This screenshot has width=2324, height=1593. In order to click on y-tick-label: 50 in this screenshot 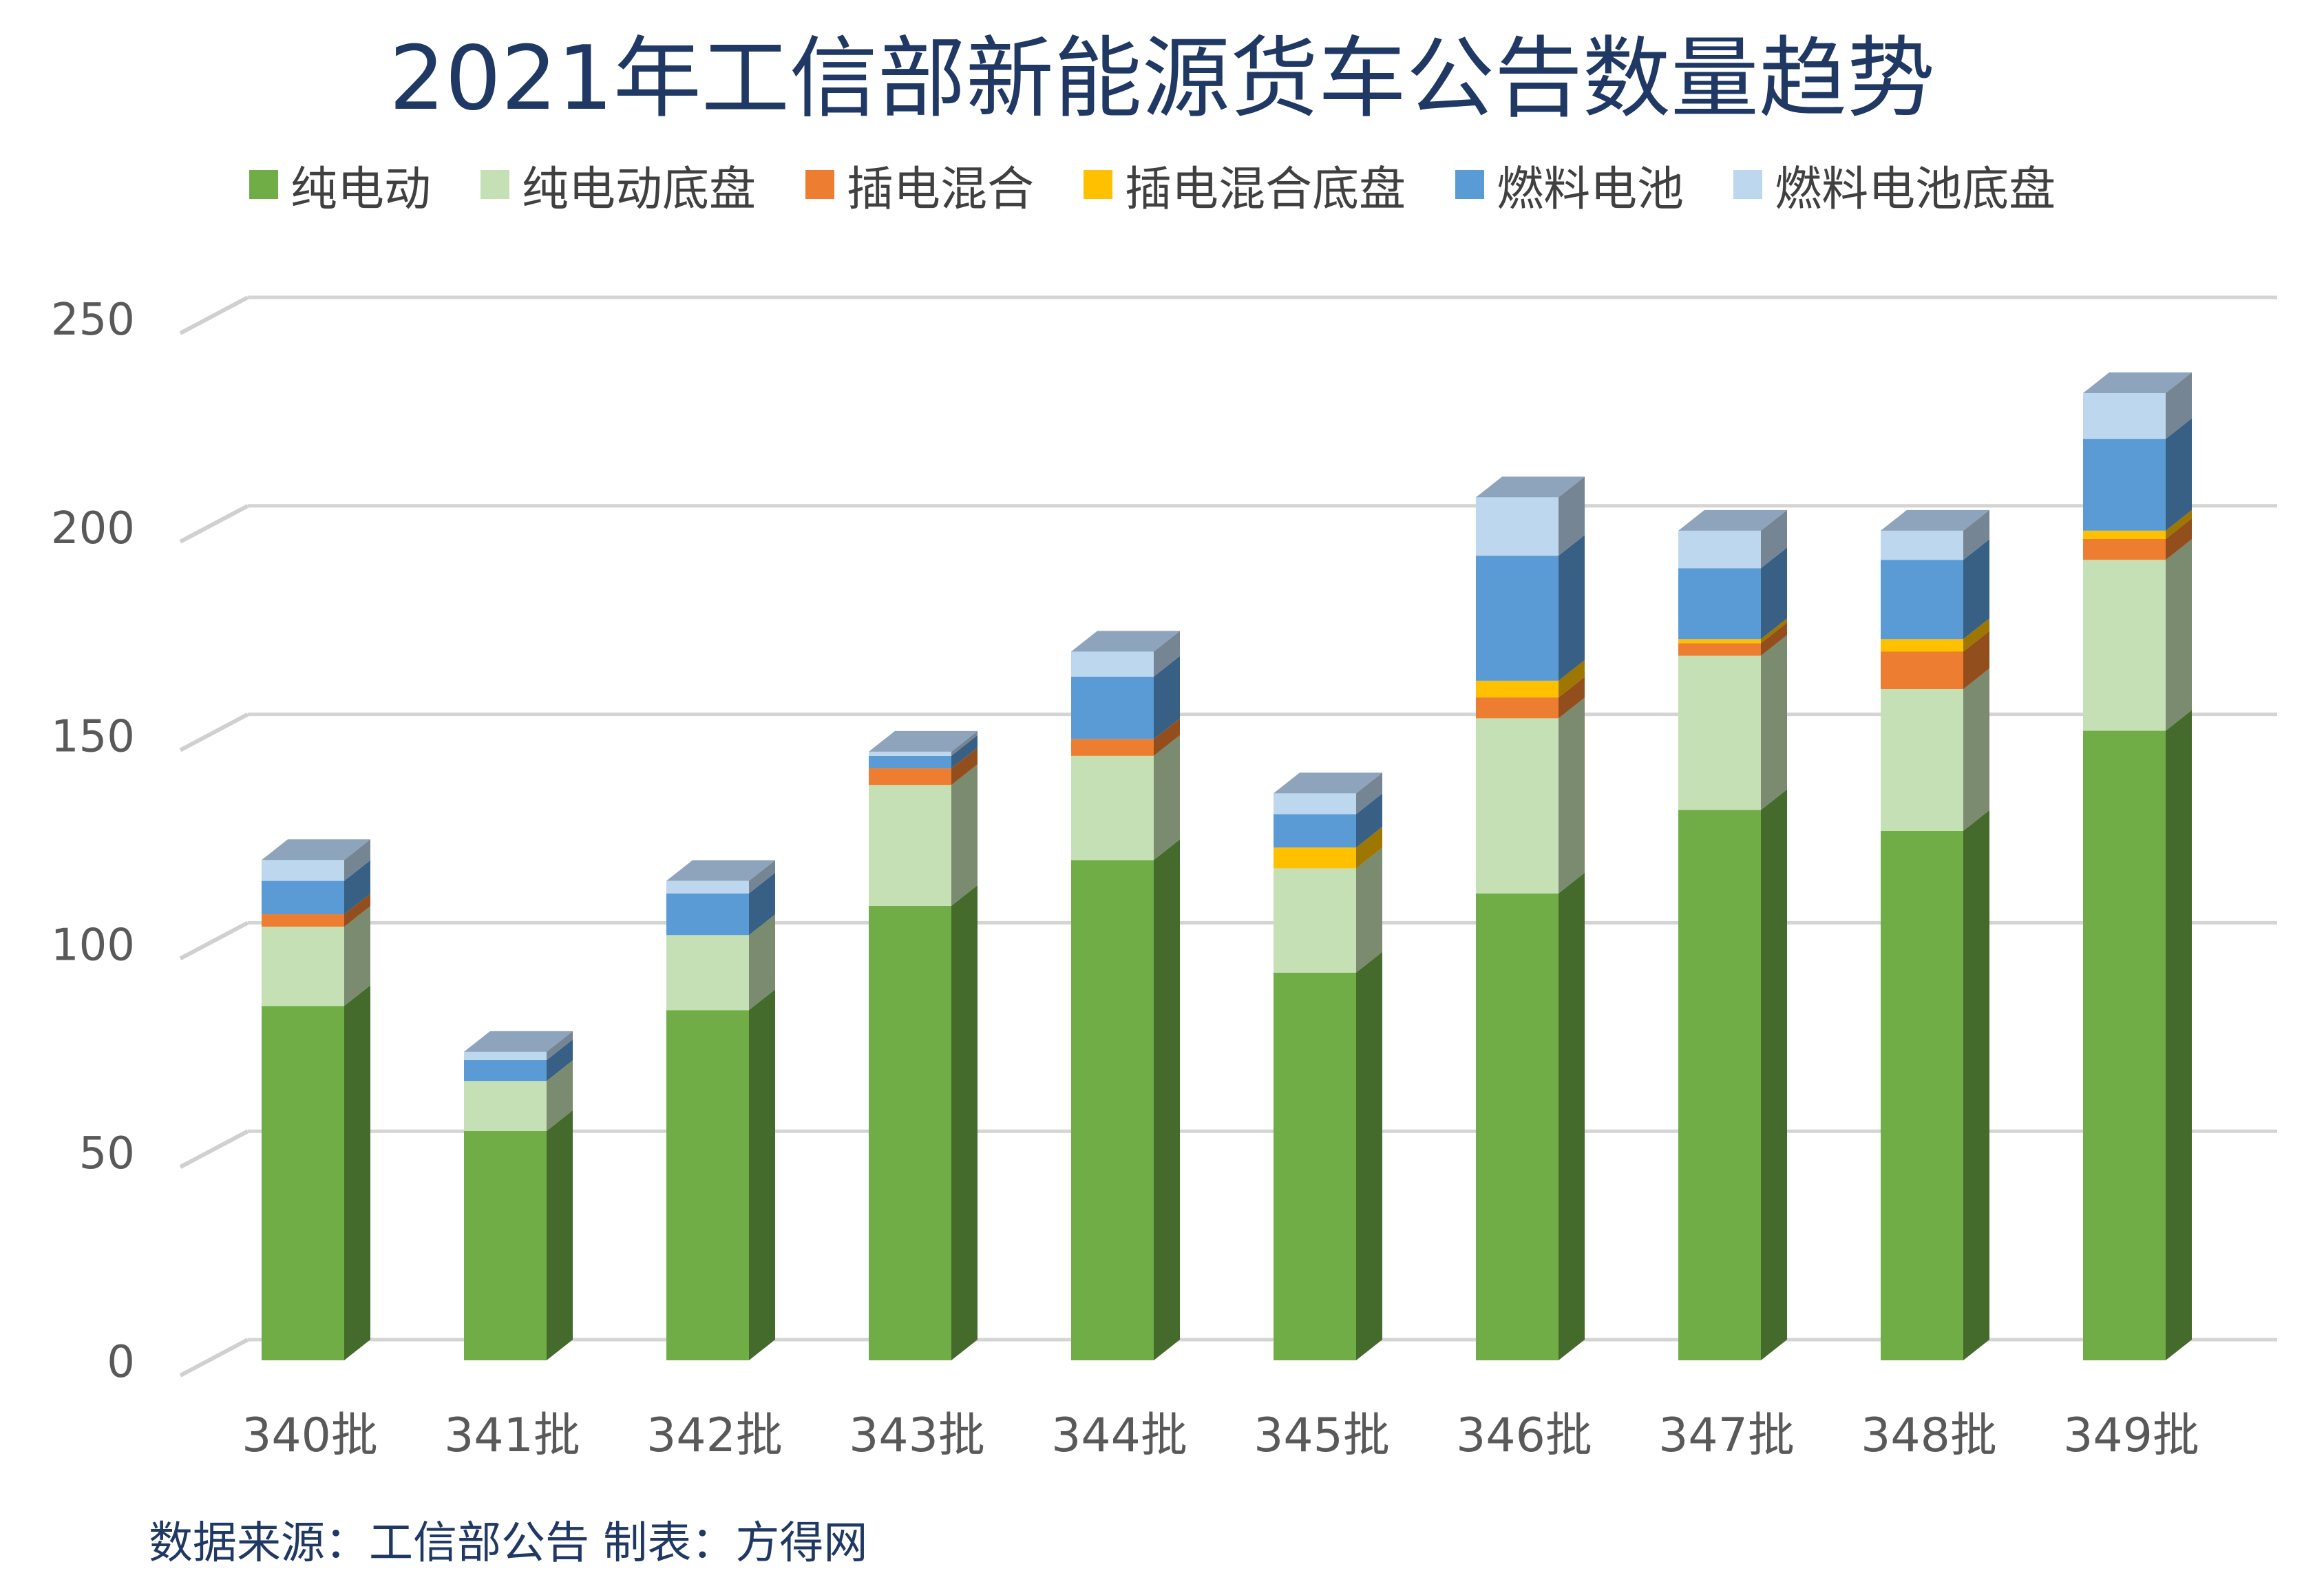, I will do `click(107, 1153)`.